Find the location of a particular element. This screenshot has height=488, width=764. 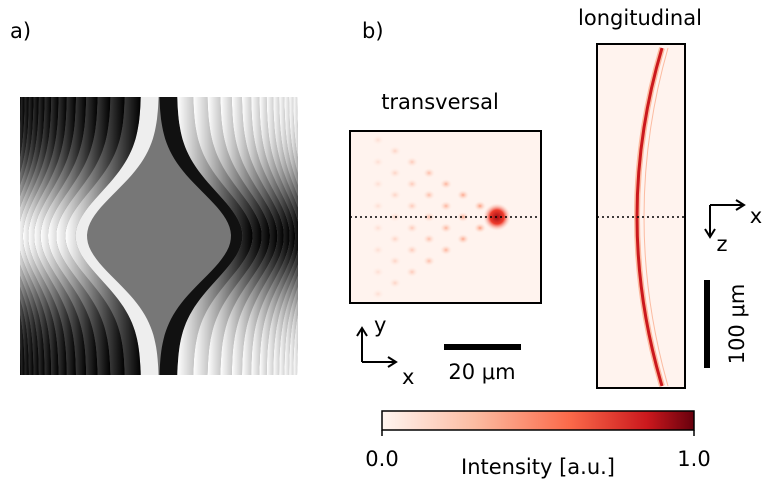

colorbar-label: Intensity [a.u.] is located at coordinates (538, 467).